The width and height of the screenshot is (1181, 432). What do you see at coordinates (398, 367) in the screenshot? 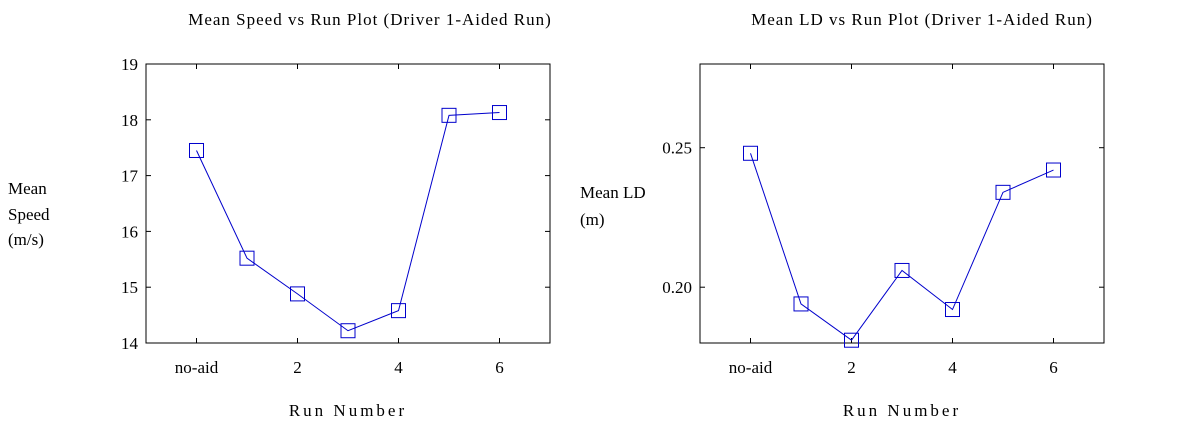
I see `chart-1-xtick-label: 4` at bounding box center [398, 367].